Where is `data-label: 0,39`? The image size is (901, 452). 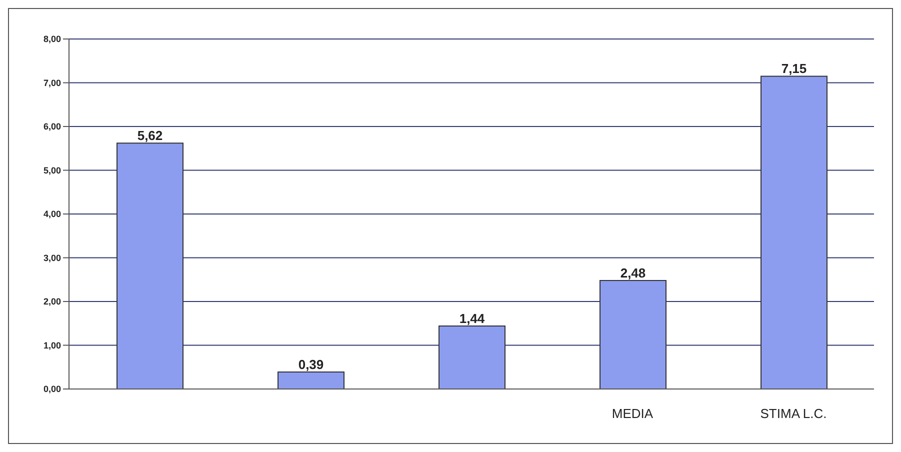
data-label: 0,39 is located at coordinates (311, 364).